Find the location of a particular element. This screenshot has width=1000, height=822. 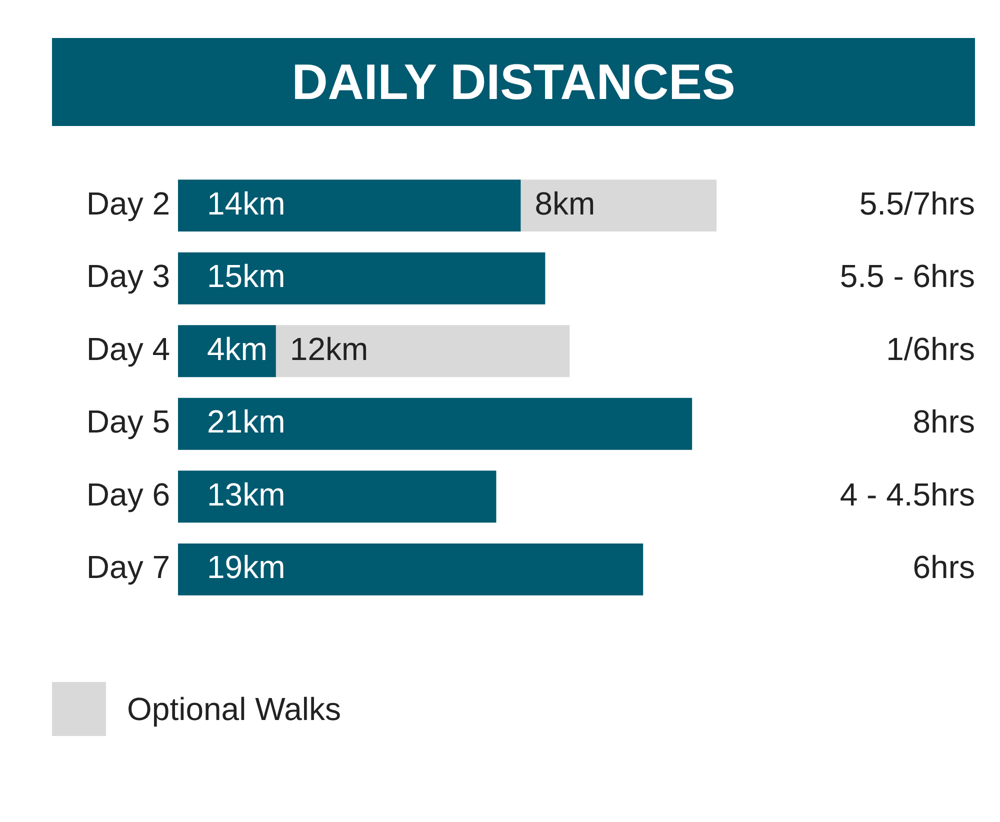

data-label: 8km is located at coordinates (565, 203).